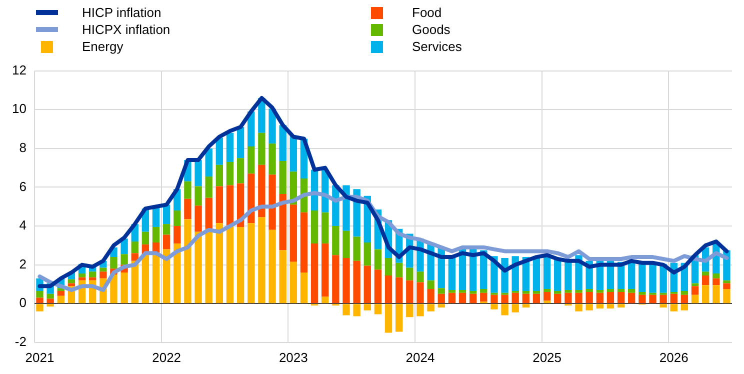 The image size is (744, 374). I want to click on y-tick-label: -2, so click(20, 341).